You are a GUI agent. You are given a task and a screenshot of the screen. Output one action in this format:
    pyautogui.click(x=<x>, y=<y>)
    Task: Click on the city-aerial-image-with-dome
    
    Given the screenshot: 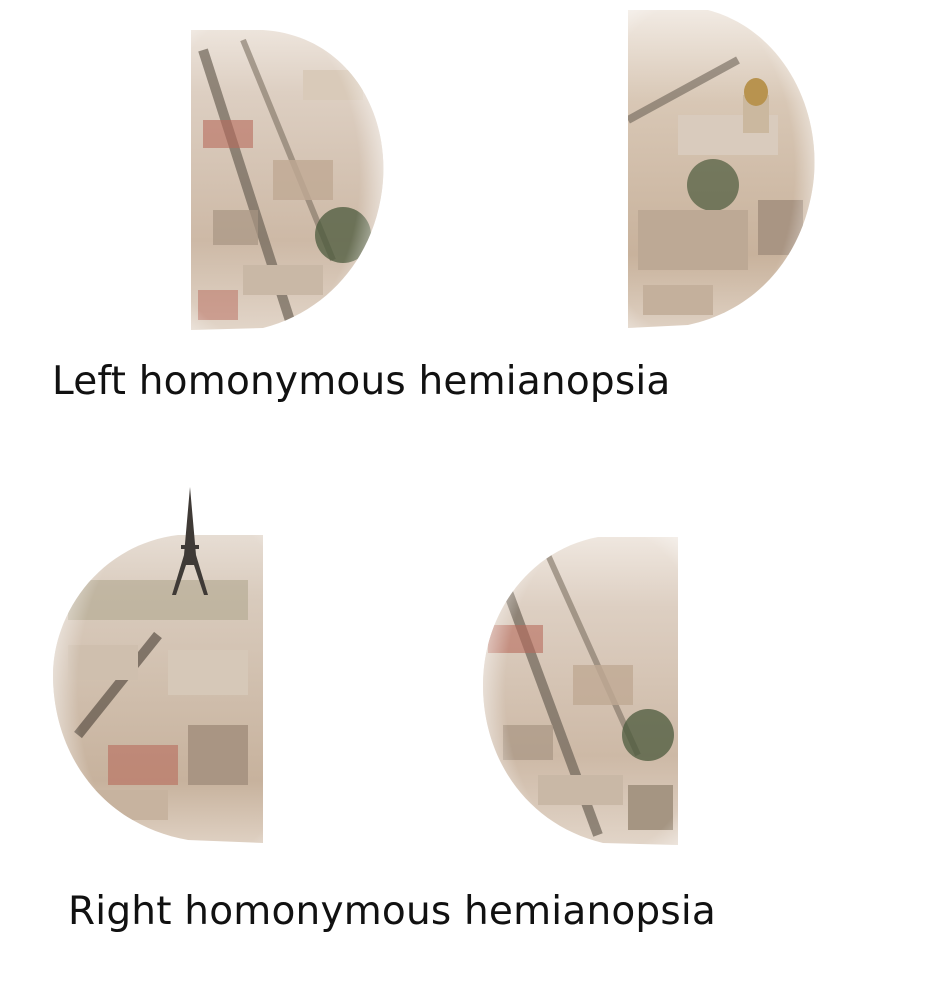 What is the action you would take?
    pyautogui.click(x=721, y=169)
    